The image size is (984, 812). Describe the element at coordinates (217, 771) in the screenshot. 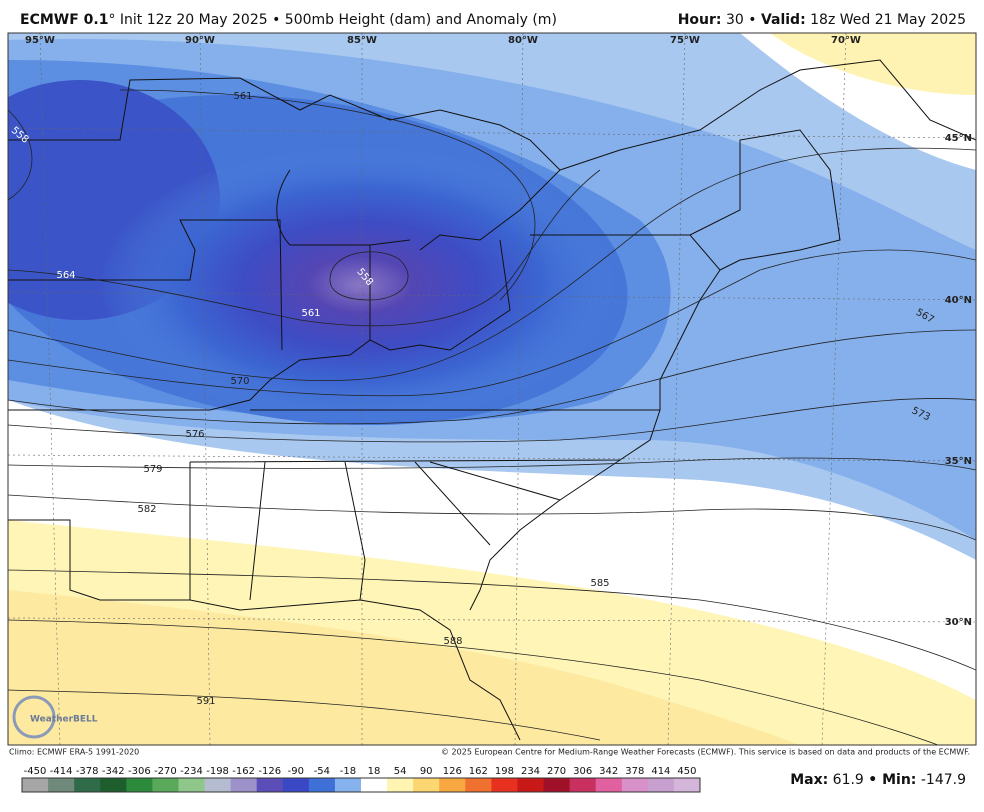

I see `colorbar-tick-label: -198` at that location.